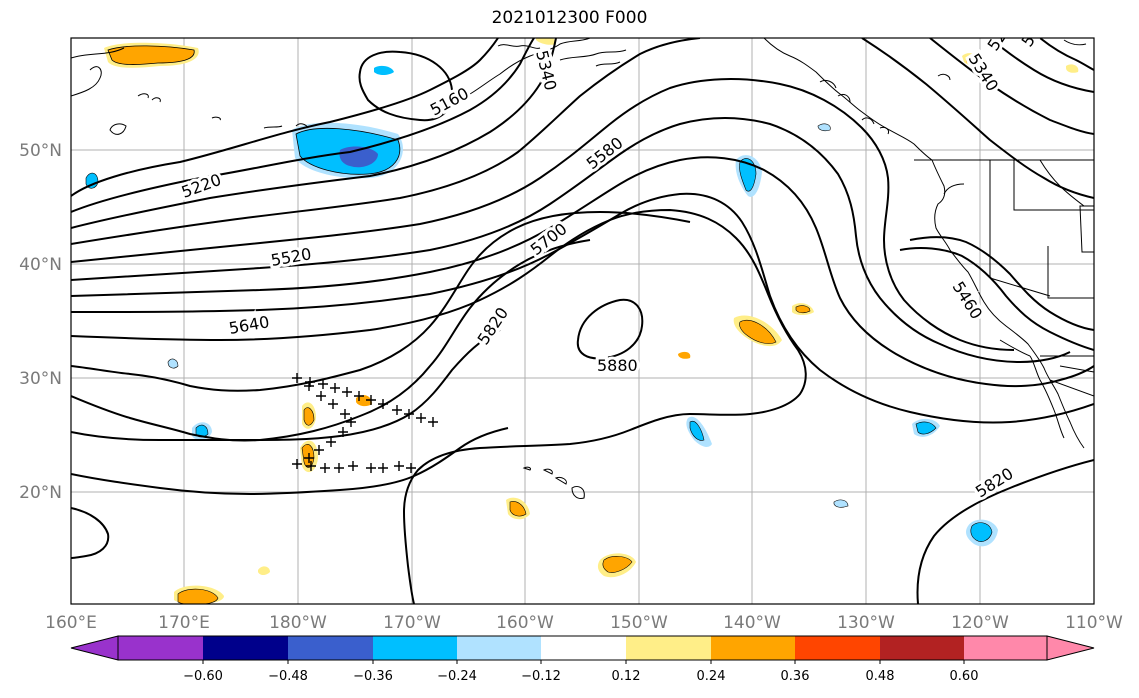  What do you see at coordinates (866, 623) in the screenshot?
I see `lon-tick-label: 130°W` at bounding box center [866, 623].